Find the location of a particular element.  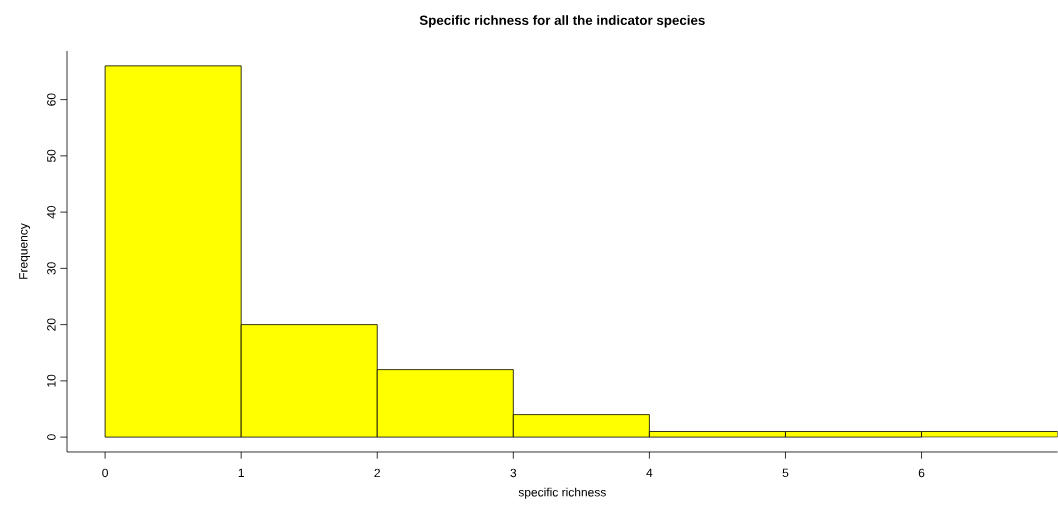

x-tick-label: 6 is located at coordinates (921, 473).